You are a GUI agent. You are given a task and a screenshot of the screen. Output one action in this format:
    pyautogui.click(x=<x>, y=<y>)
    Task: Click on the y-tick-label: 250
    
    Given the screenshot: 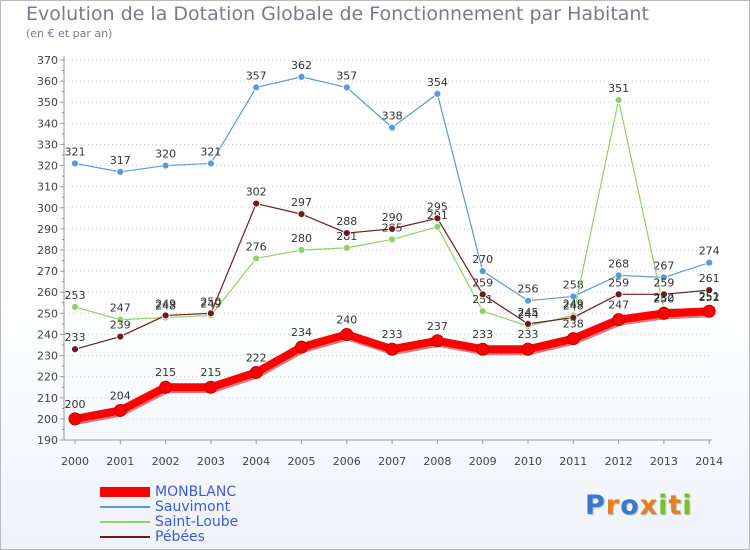 What is the action you would take?
    pyautogui.click(x=47, y=313)
    